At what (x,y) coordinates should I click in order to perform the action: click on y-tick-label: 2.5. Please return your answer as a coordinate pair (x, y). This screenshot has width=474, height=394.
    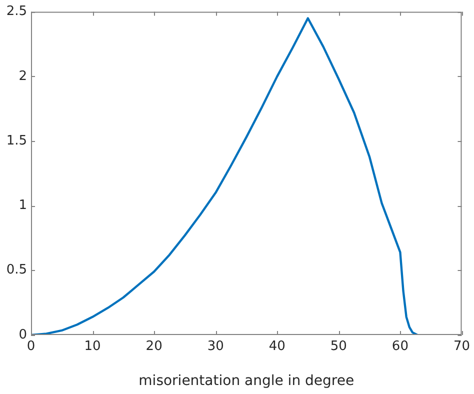
    Looking at the image, I should click on (16, 12).